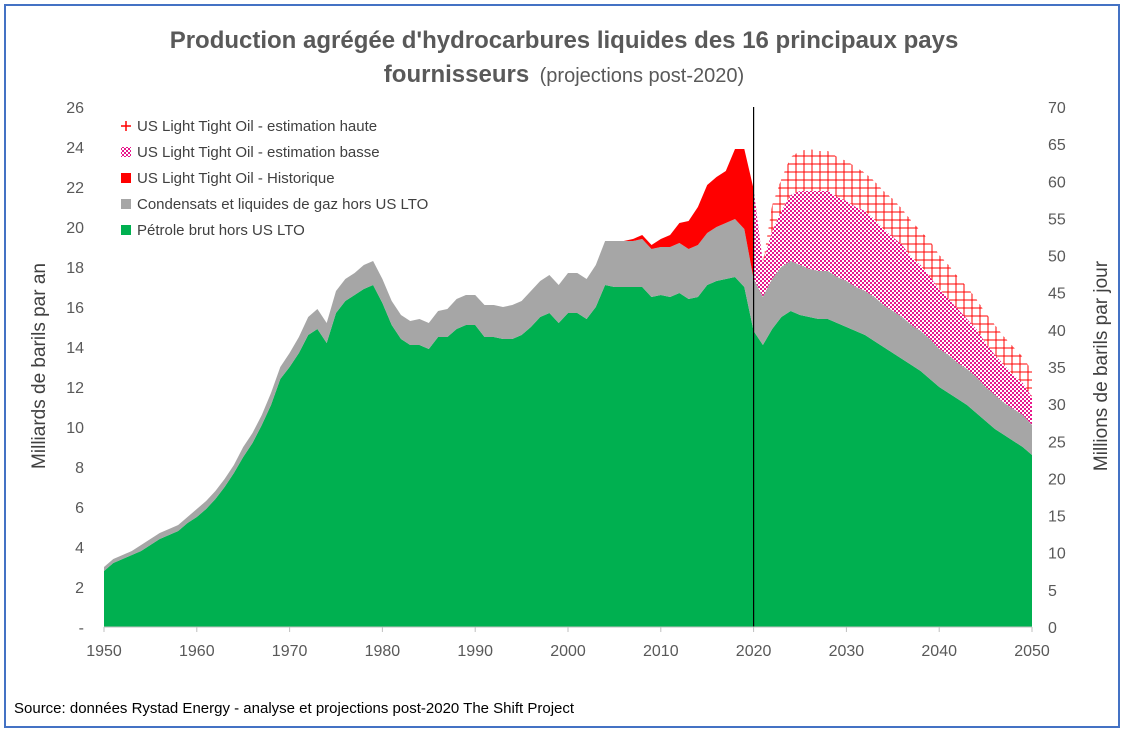 This screenshot has width=1128, height=735. I want to click on y-right-tick-label: 50, so click(1057, 257).